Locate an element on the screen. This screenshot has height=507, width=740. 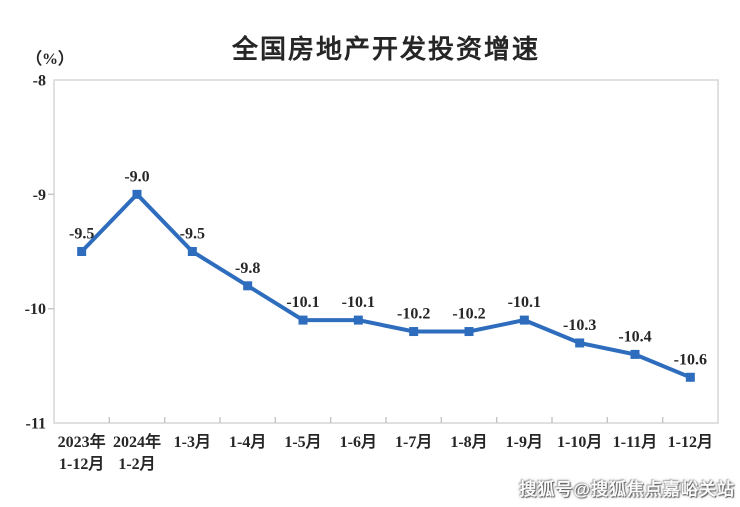
x-tick-label: 1-8月 is located at coordinates (468, 442).